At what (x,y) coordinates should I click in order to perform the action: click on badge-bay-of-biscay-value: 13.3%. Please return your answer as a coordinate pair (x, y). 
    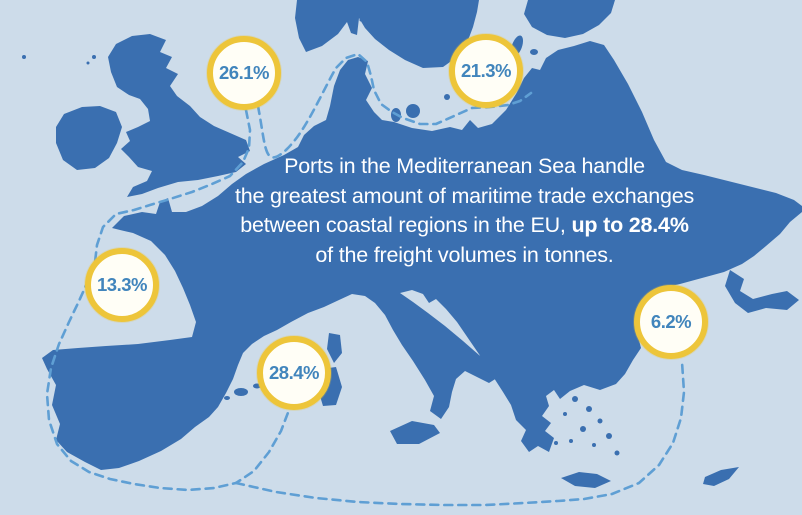
    Looking at the image, I should click on (122, 284).